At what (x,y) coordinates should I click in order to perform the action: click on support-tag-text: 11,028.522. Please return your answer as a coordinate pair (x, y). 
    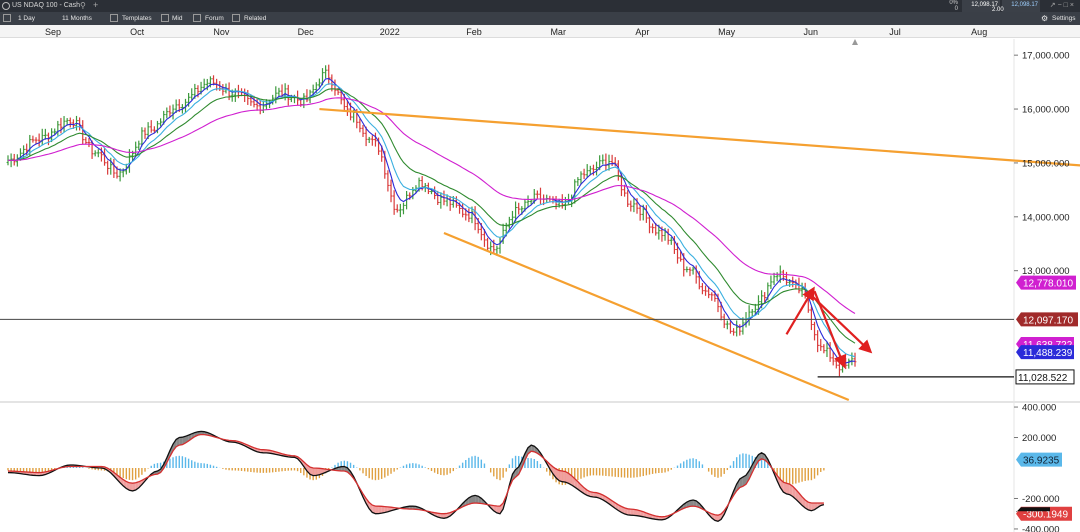
    Looking at the image, I should click on (1043, 378).